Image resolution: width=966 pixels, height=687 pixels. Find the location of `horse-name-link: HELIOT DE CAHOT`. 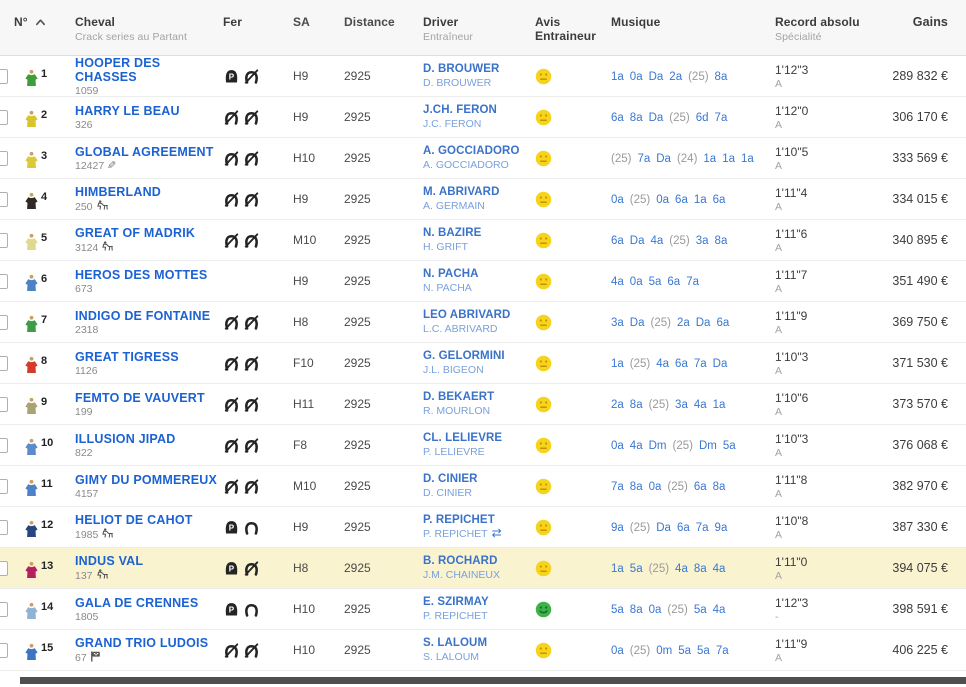

horse-name-link: HELIOT DE CAHOT is located at coordinates (134, 520).